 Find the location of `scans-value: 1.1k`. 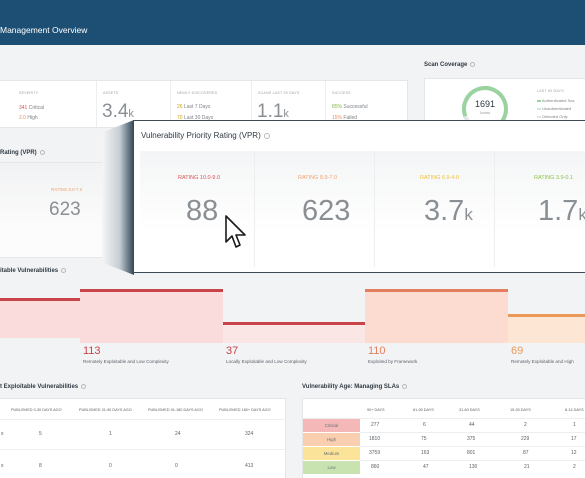

scans-value: 1.1k is located at coordinates (273, 111).